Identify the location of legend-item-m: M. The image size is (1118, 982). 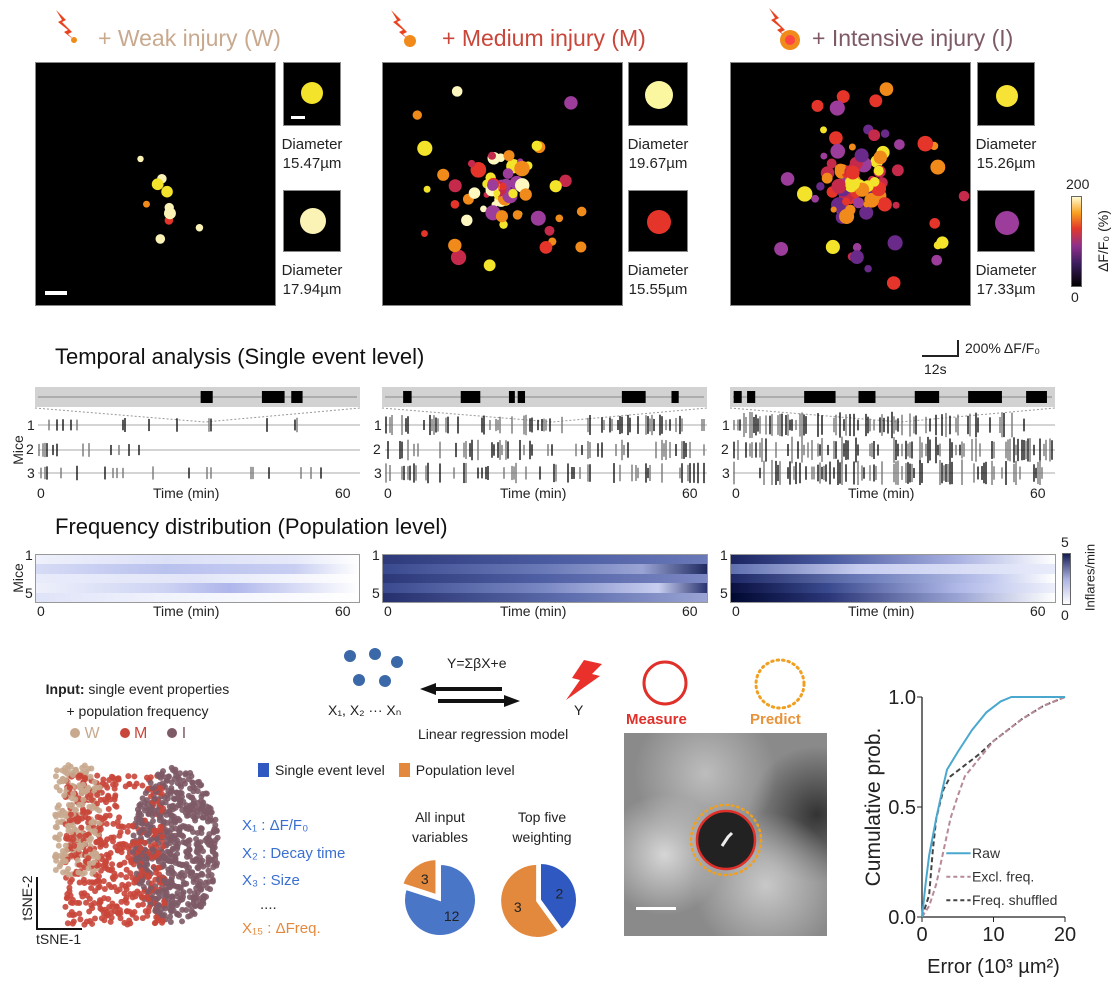
(133, 734).